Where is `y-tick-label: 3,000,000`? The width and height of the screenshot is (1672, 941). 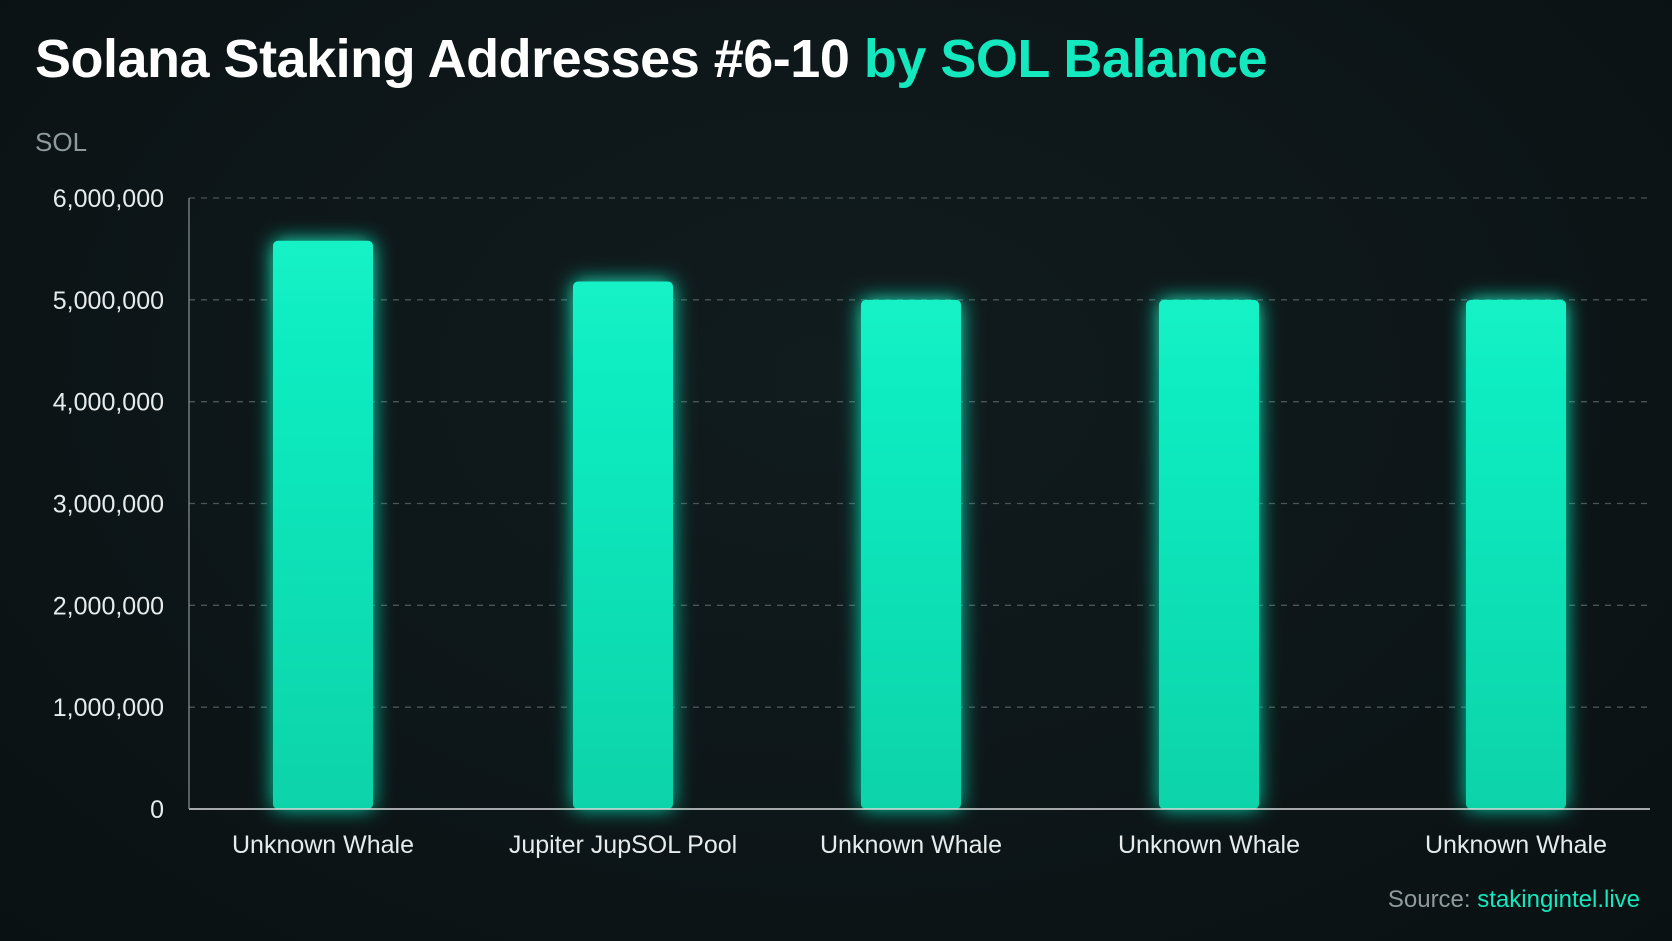
y-tick-label: 3,000,000 is located at coordinates (108, 505).